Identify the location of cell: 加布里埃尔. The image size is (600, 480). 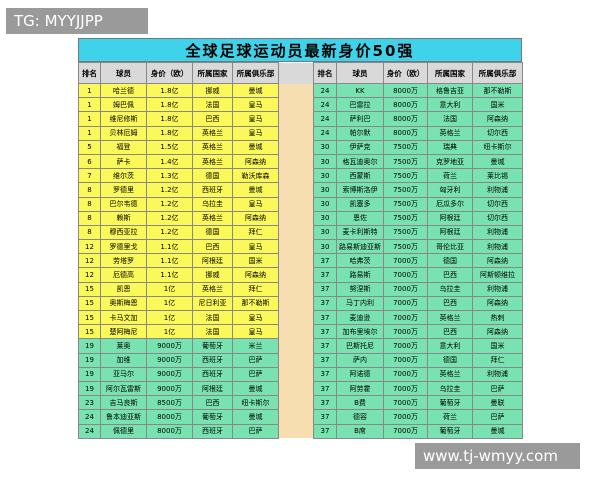
(360, 332).